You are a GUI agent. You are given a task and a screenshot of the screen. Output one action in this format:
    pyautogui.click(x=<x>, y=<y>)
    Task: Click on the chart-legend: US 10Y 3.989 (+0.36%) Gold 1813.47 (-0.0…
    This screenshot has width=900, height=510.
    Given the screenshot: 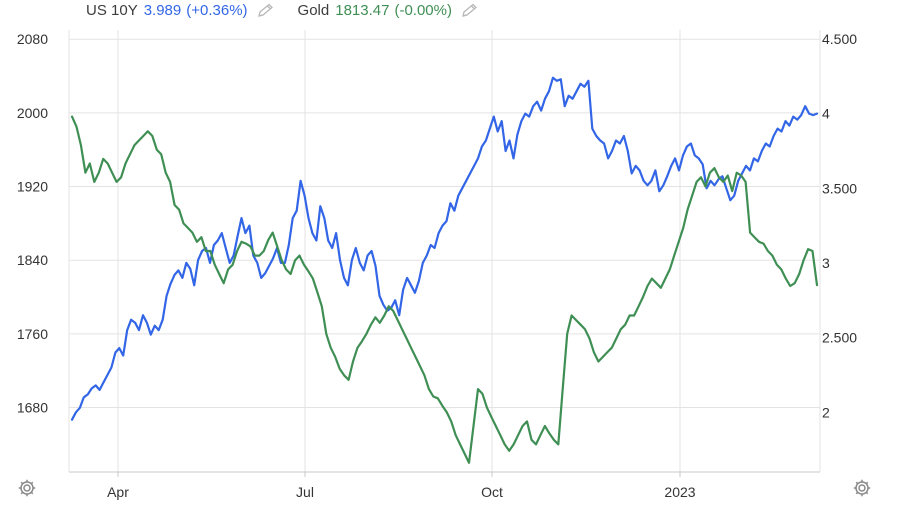 What is the action you would take?
    pyautogui.click(x=294, y=10)
    